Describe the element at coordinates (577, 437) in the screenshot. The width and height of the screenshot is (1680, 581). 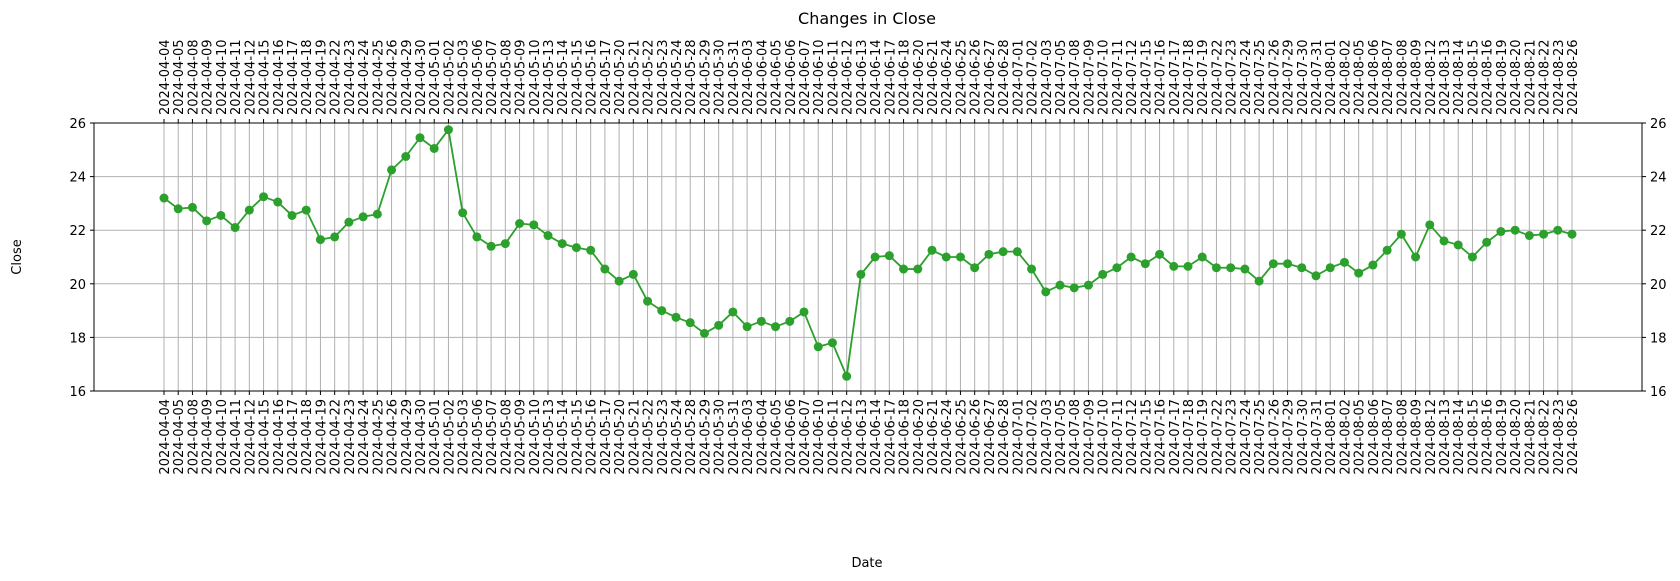
I see `x-tick-label: 2024-05-15` at that location.